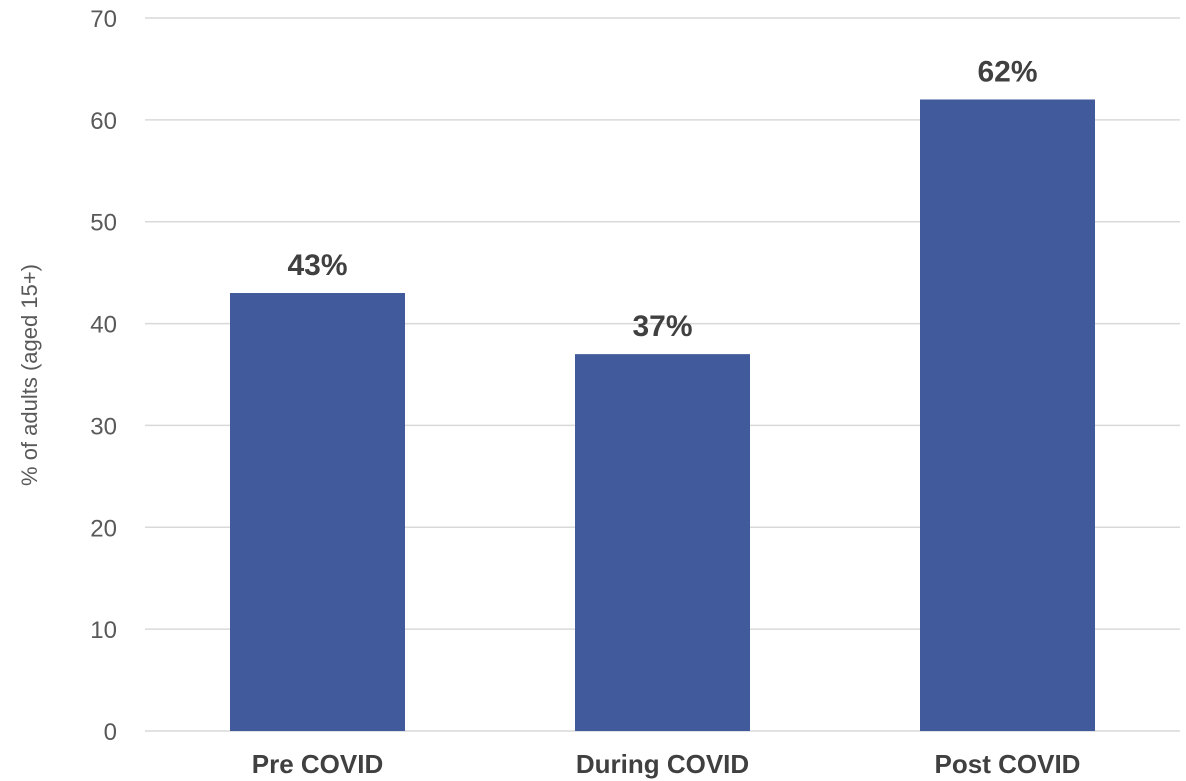  Describe the element at coordinates (1007, 71) in the screenshot. I see `data-label: 62%` at that location.